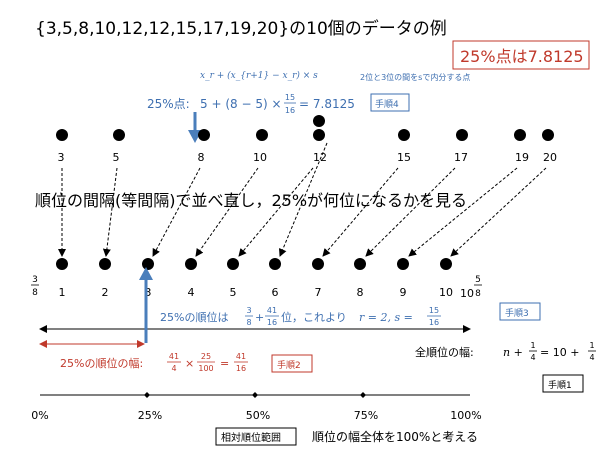 The width and height of the screenshot is (600, 450). I want to click on bottom-note: 順位の幅全体を100%と考える, so click(395, 436).